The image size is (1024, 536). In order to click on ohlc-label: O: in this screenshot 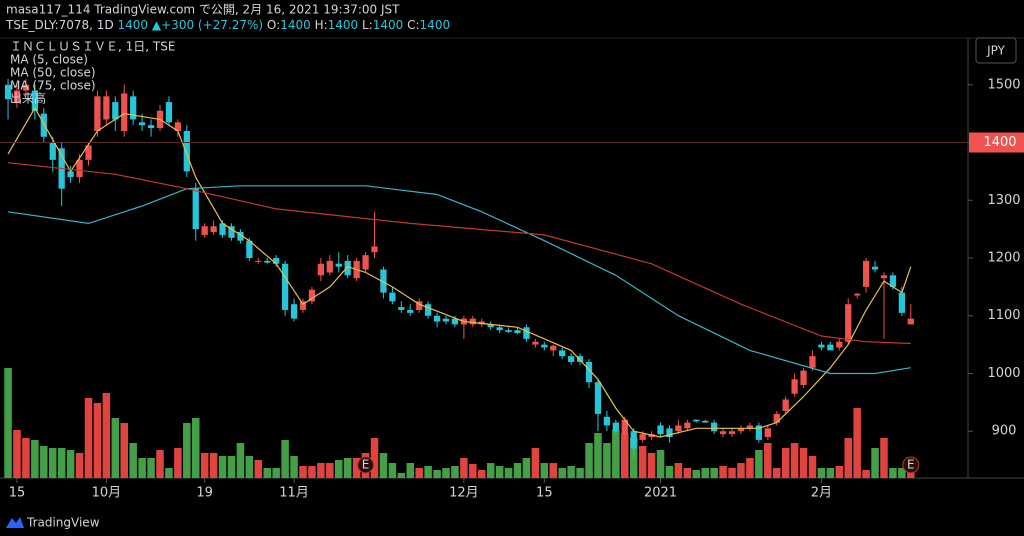, I will do `click(273, 25)`.